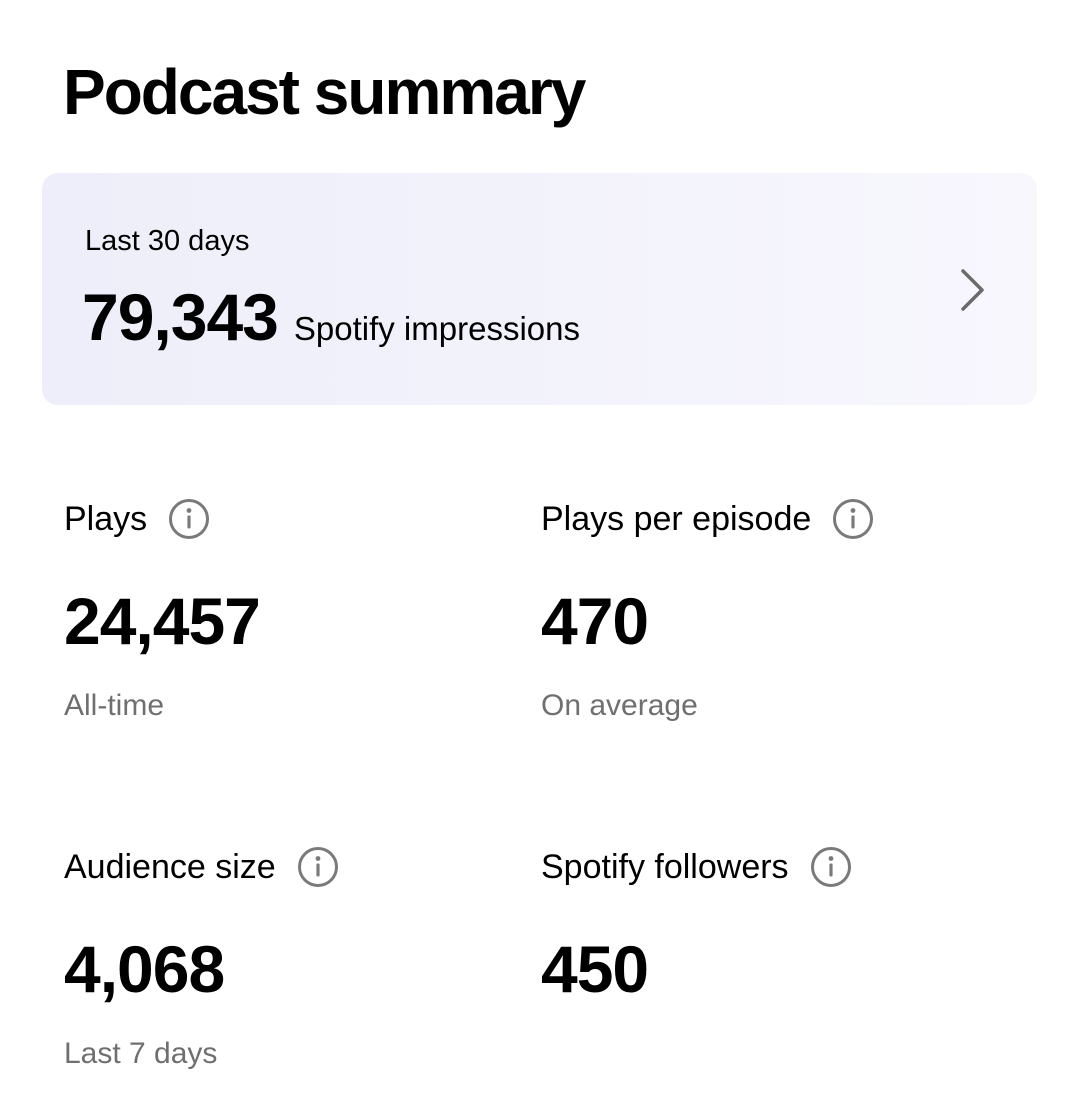  Describe the element at coordinates (619, 705) in the screenshot. I see `stat-caption: On average` at that location.